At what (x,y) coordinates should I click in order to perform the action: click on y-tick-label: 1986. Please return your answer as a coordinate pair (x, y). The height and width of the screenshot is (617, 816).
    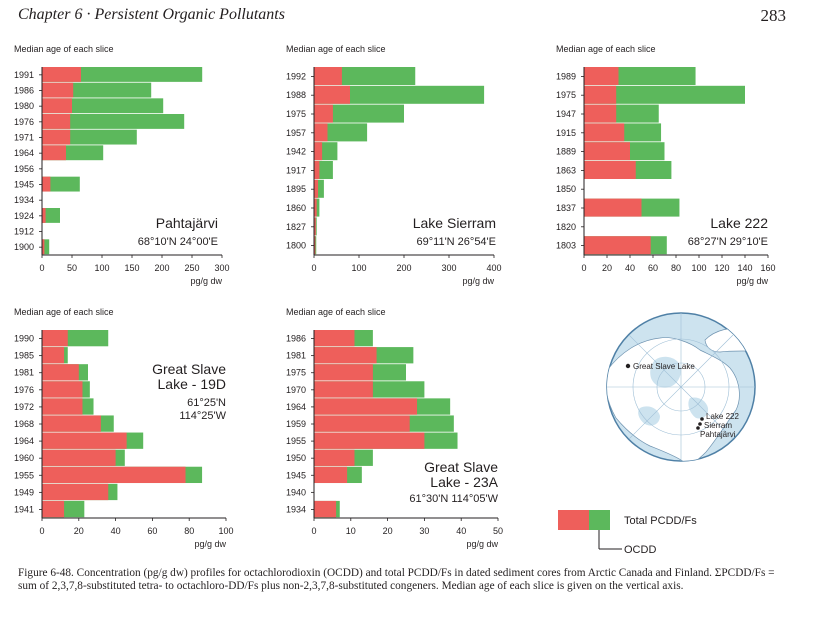
    Looking at the image, I should click on (24, 91).